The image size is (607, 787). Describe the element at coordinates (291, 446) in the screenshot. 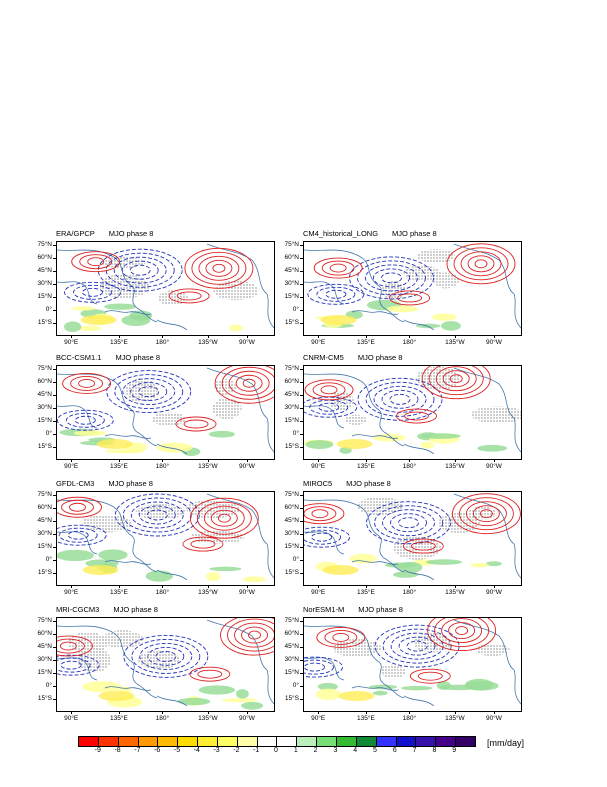

I see `latitude-label: 15°S` at that location.